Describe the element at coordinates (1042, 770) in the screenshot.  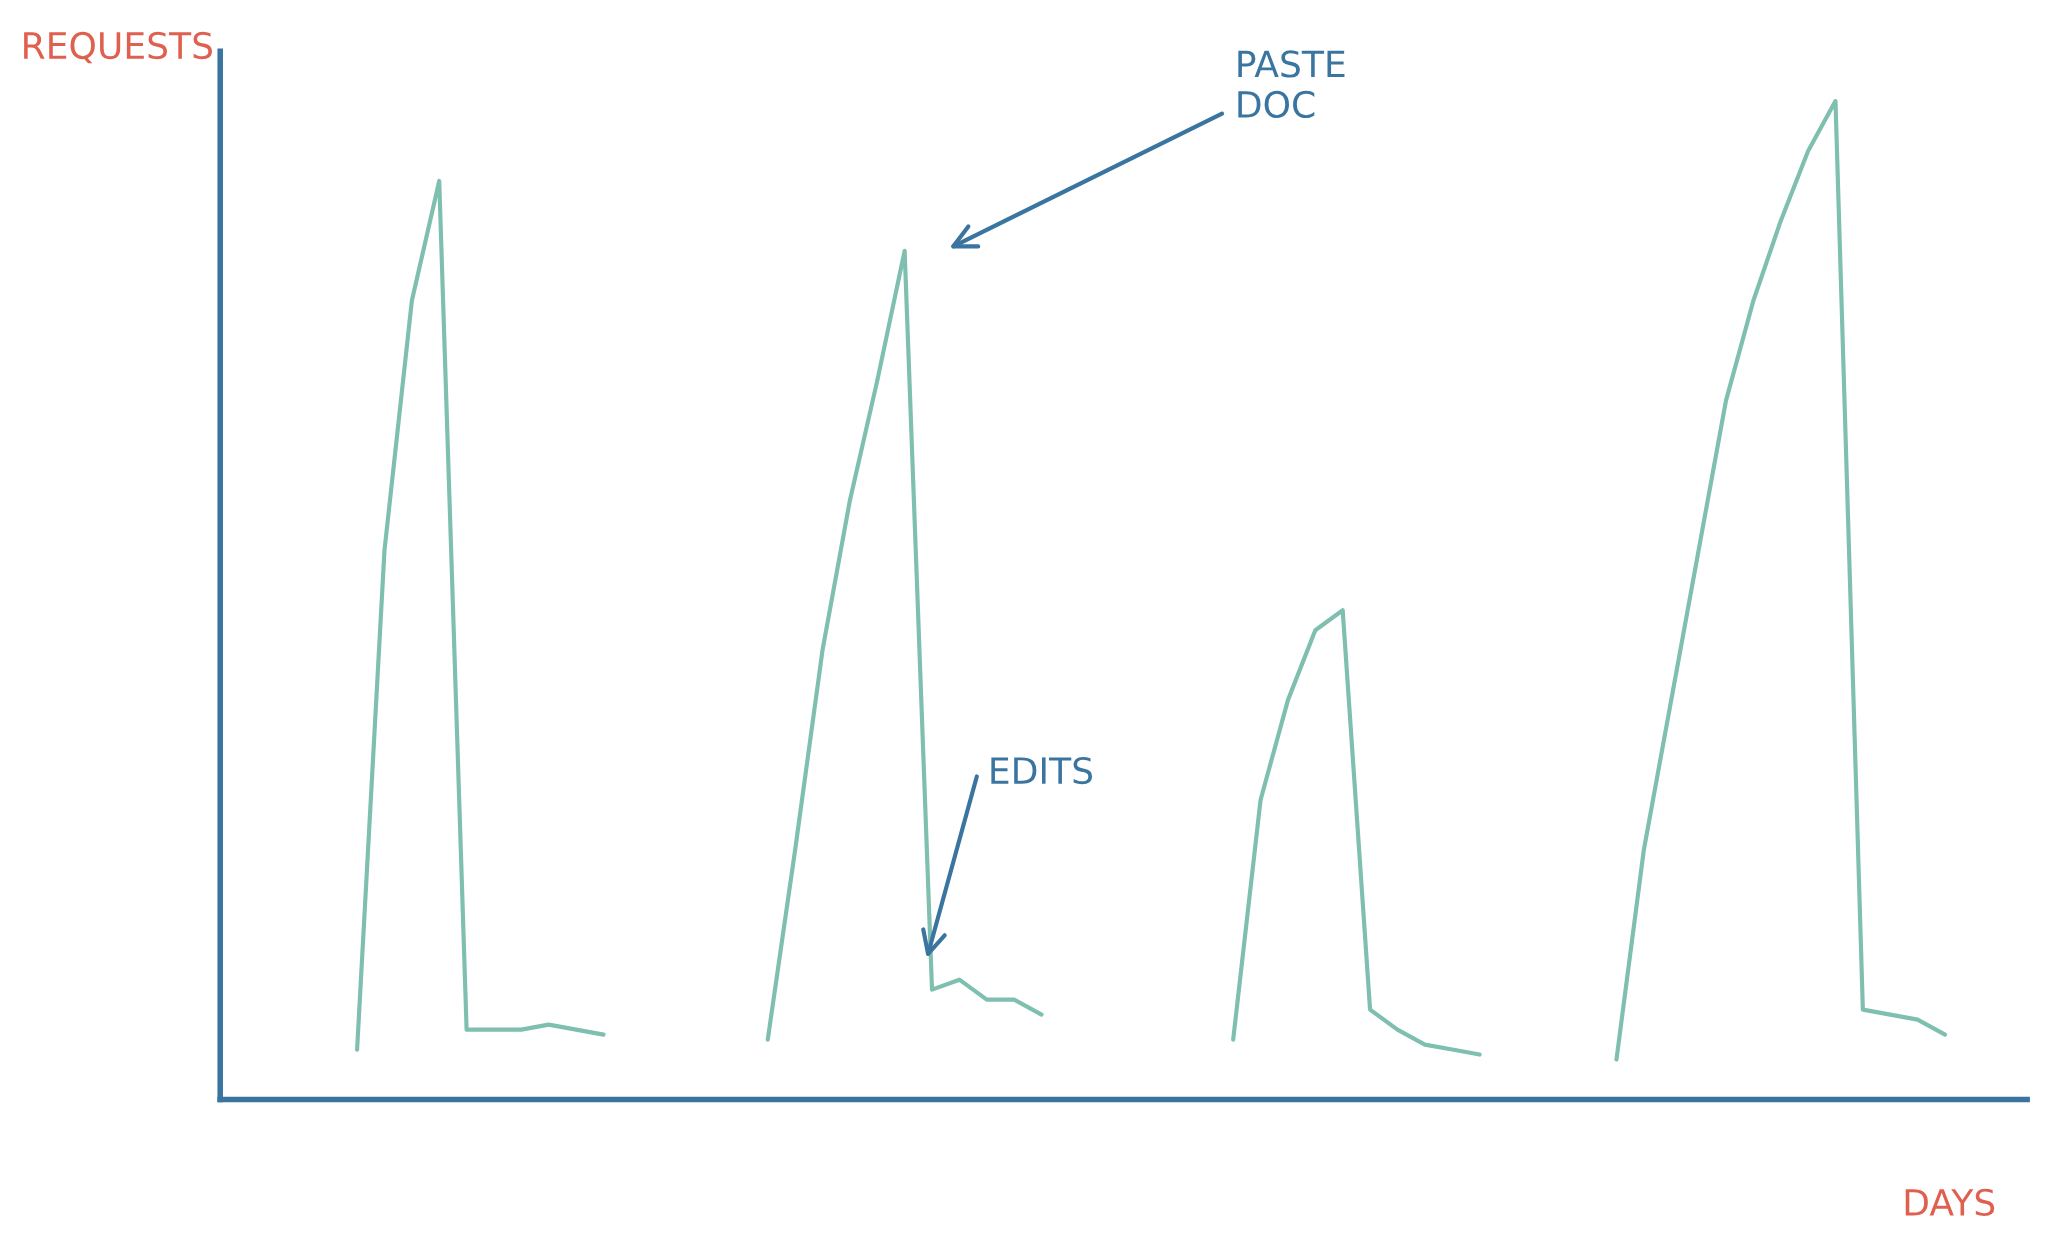
I see `annotation: EDITS` at that location.